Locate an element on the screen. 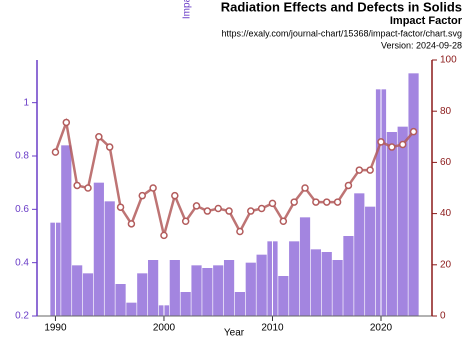 This screenshot has width=474, height=355. y2-tick-label: 40 is located at coordinates (446, 213).